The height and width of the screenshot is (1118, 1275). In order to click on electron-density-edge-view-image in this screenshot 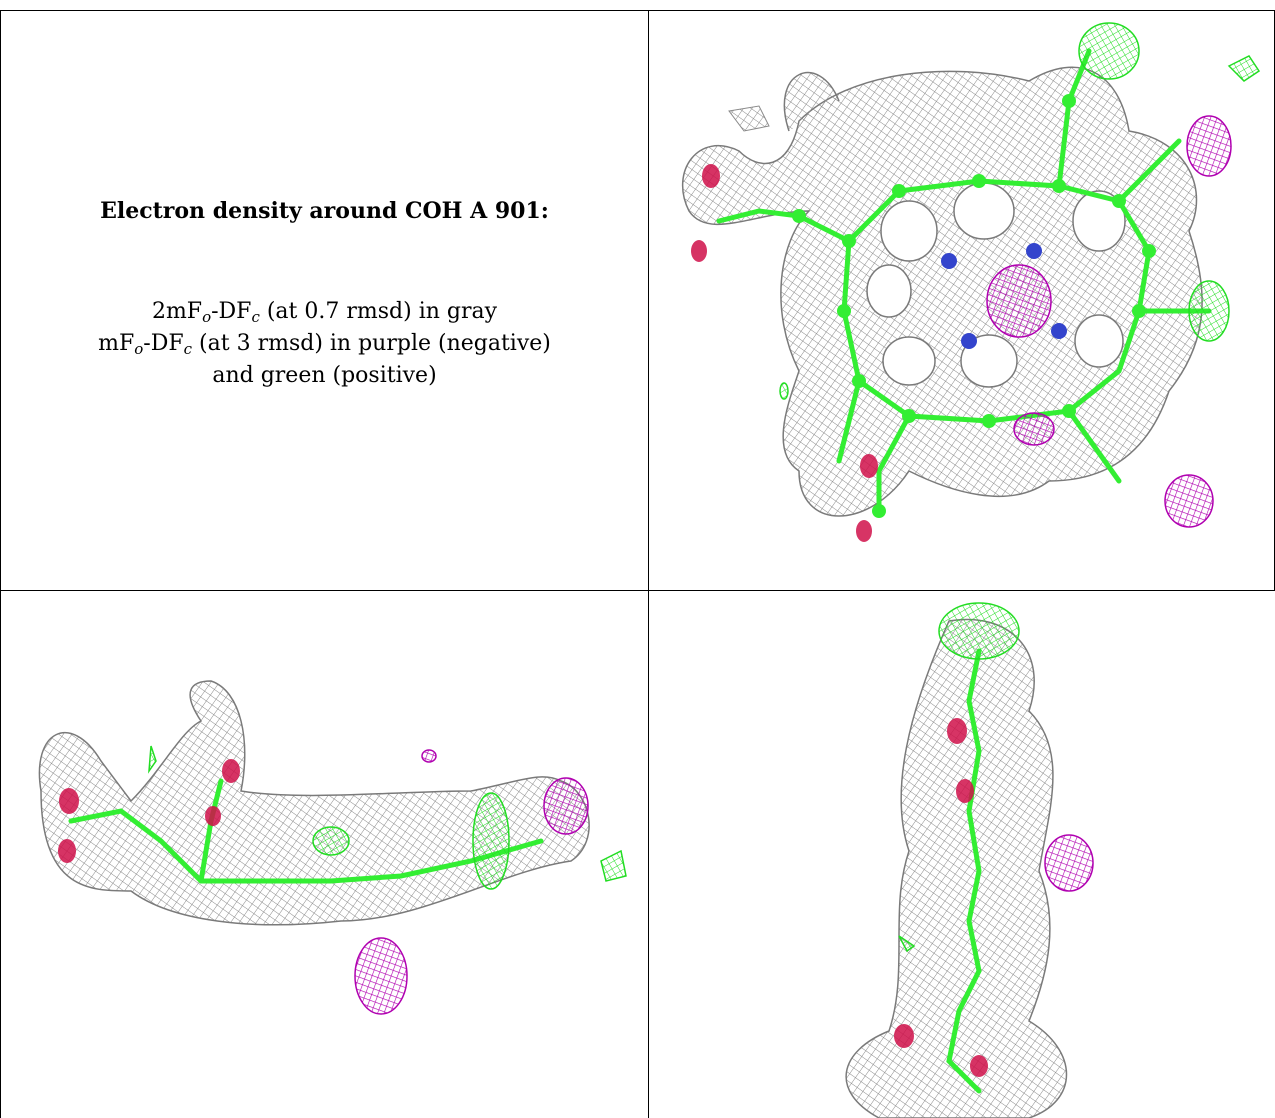, I will do `click(969, 860)`.